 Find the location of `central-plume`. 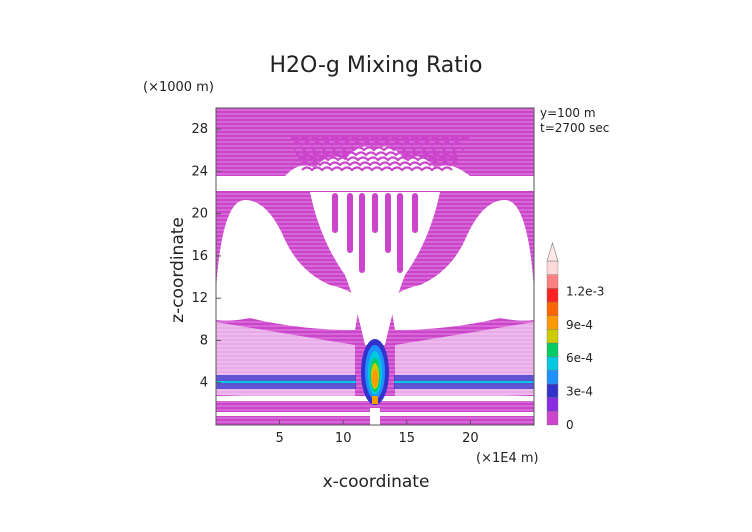

central-plume is located at coordinates (375, 372).